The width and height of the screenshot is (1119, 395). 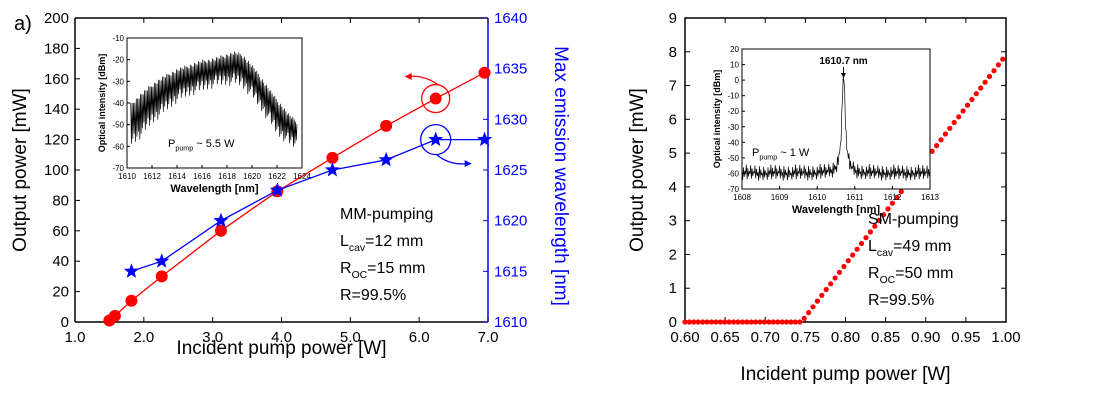 I want to click on power-indicator-arrowhead, so click(x=408, y=77).